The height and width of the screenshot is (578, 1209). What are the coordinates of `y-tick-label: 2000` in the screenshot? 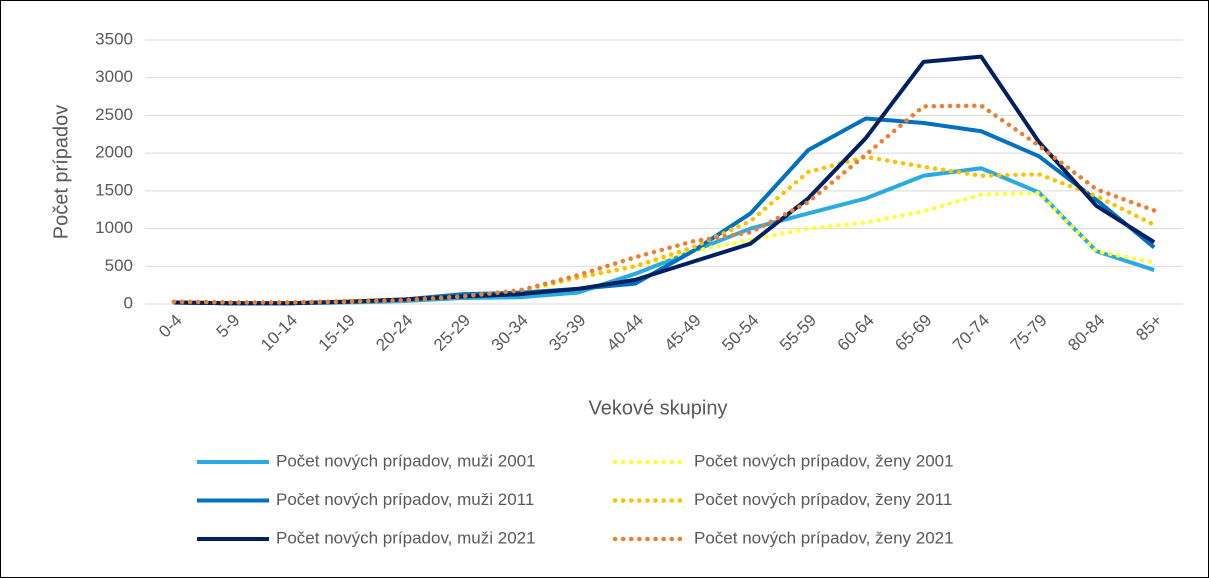 It's located at (114, 152).